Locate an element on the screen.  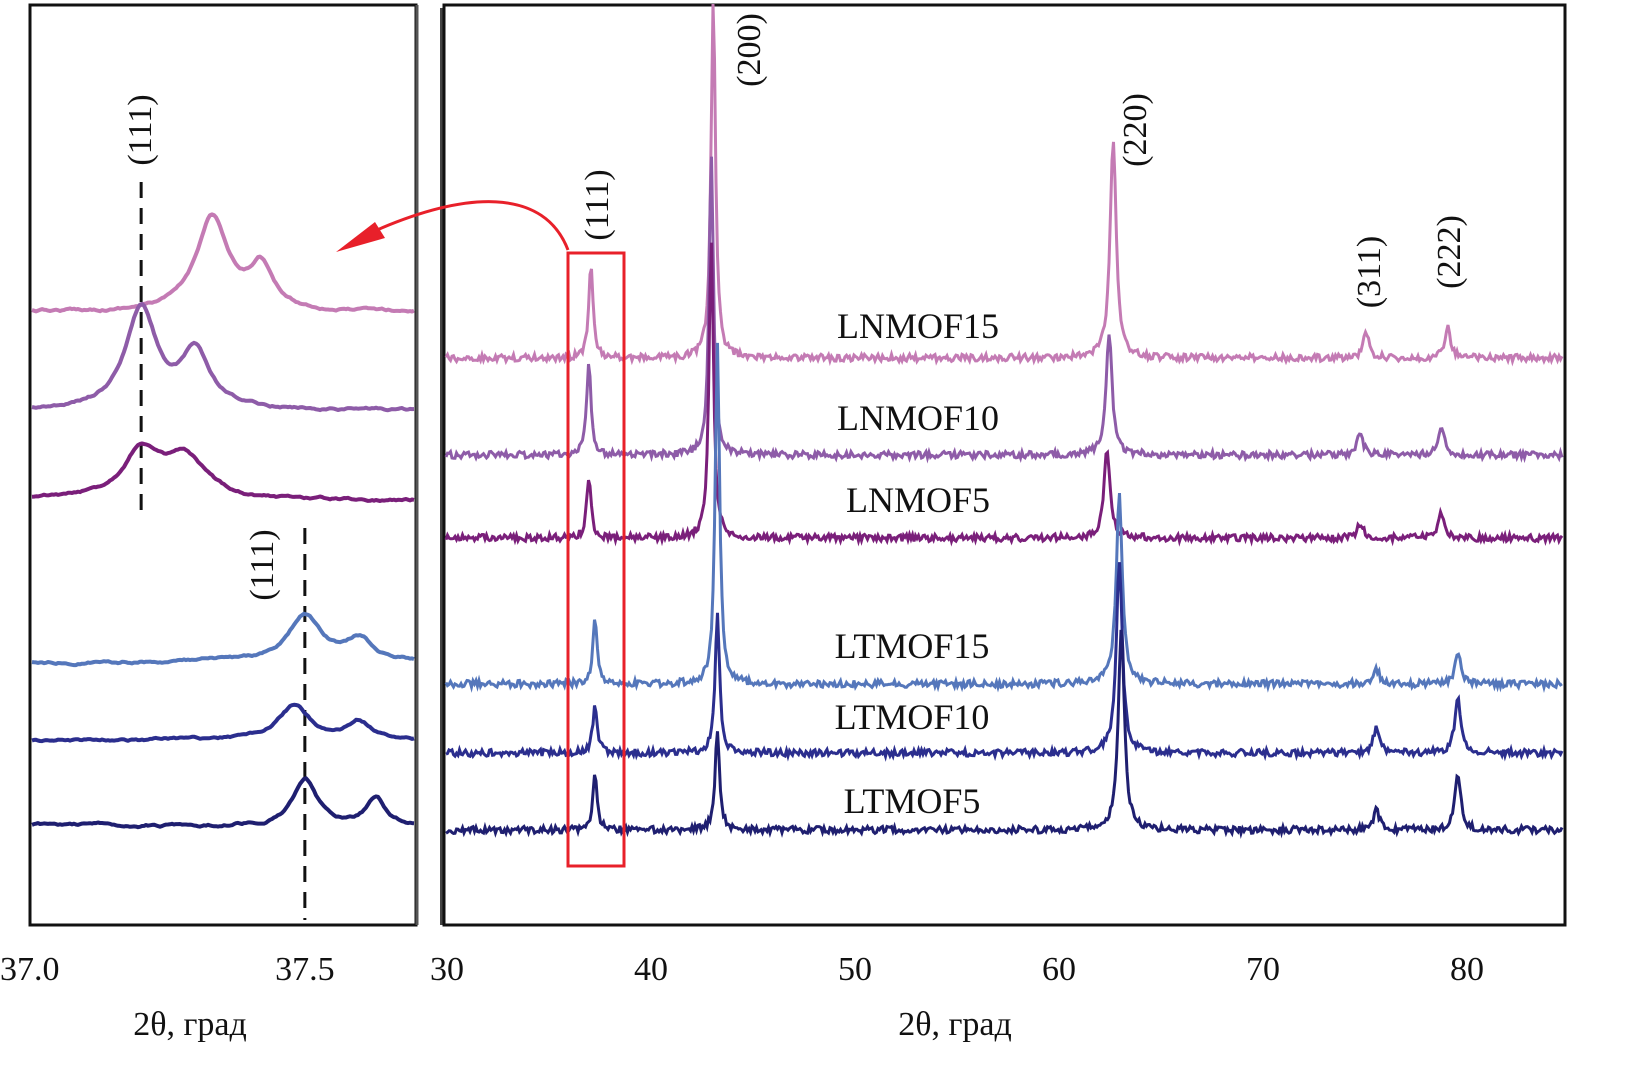
sample-label-lnmof15: LNMOF15 is located at coordinates (918, 326).